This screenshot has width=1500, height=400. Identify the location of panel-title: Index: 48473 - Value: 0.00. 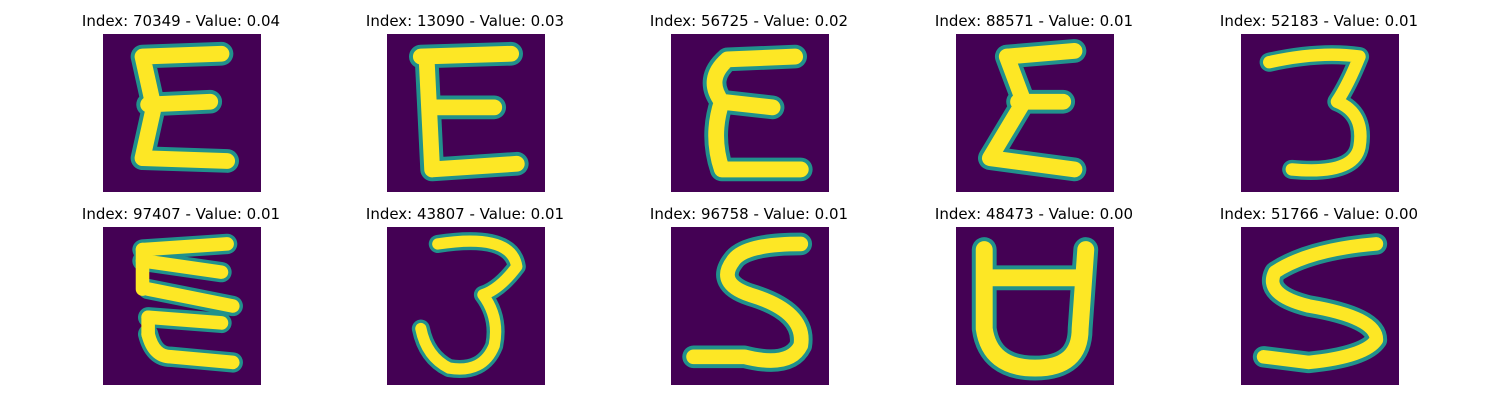
(1034, 214).